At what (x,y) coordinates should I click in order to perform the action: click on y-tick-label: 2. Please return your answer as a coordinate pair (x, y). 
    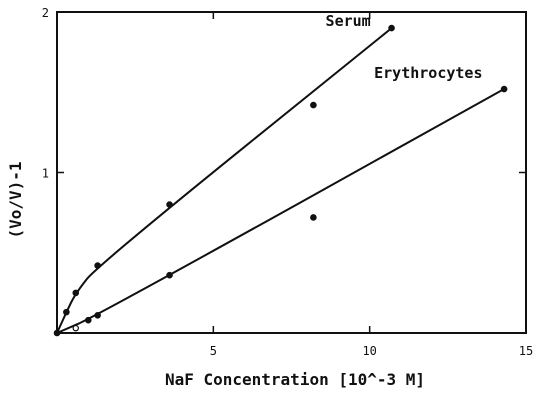
    Looking at the image, I should click on (45, 13).